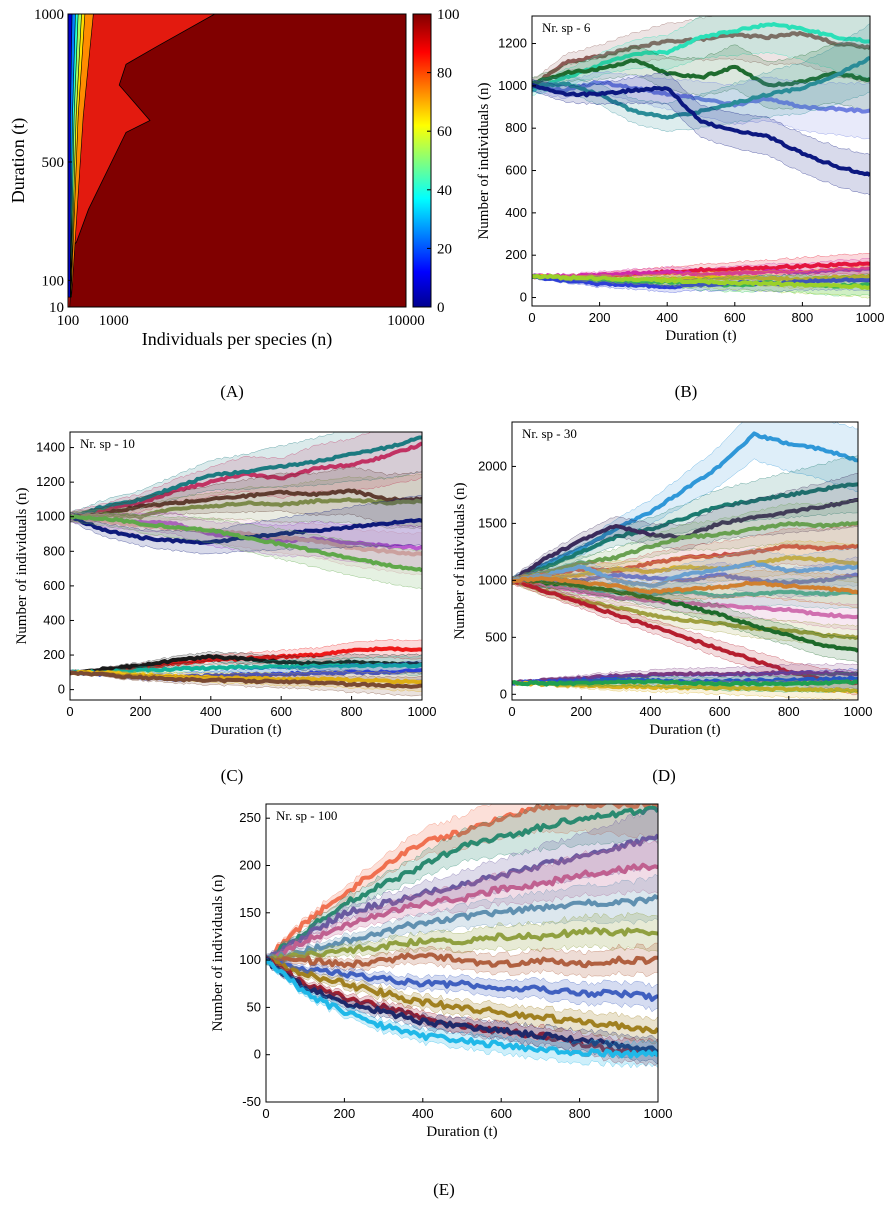  Describe the element at coordinates (686, 391) in the screenshot. I see `caption-b: (B)` at that location.